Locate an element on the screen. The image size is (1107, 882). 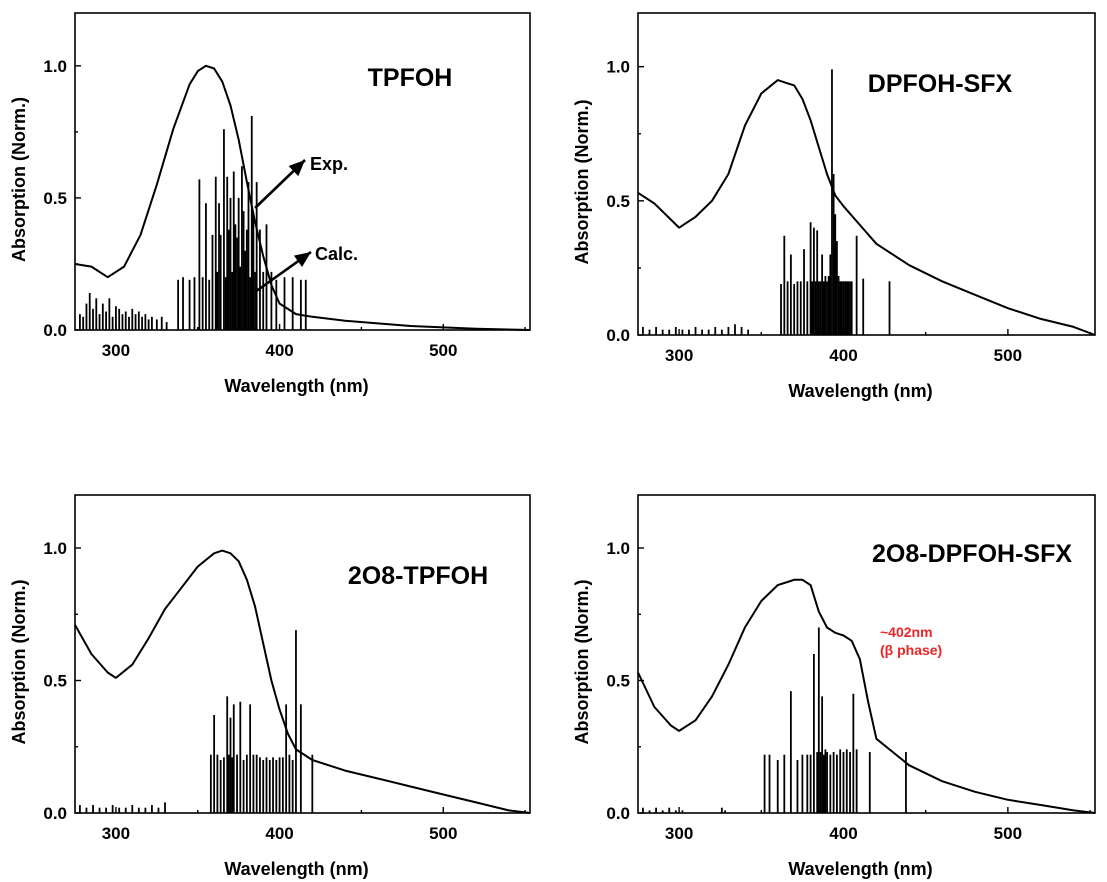
panel-title: DPFOH-SFX is located at coordinates (940, 84).